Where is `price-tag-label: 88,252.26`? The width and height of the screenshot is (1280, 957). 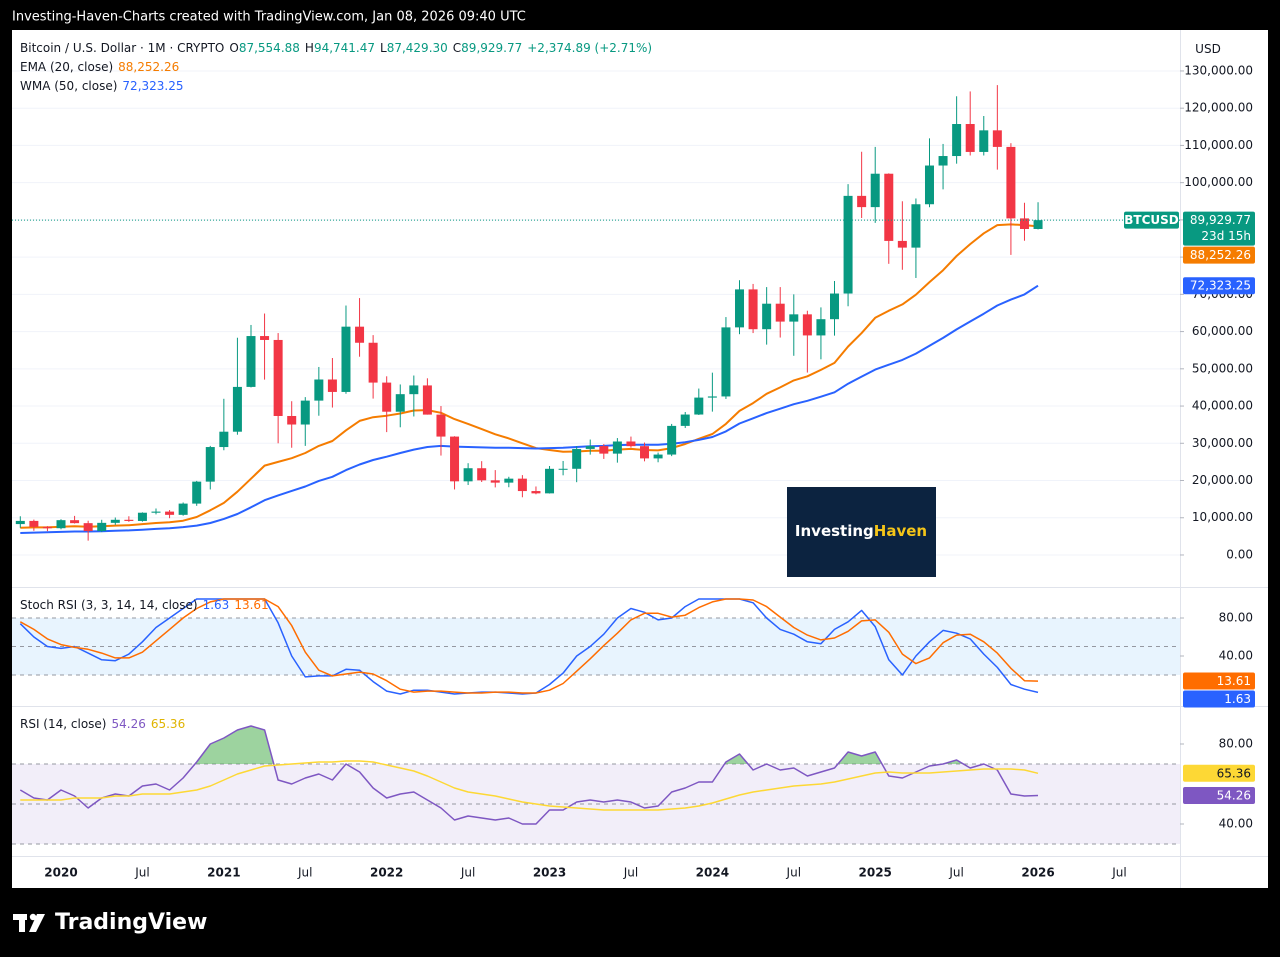
price-tag-label: 88,252.26 is located at coordinates (1220, 255).